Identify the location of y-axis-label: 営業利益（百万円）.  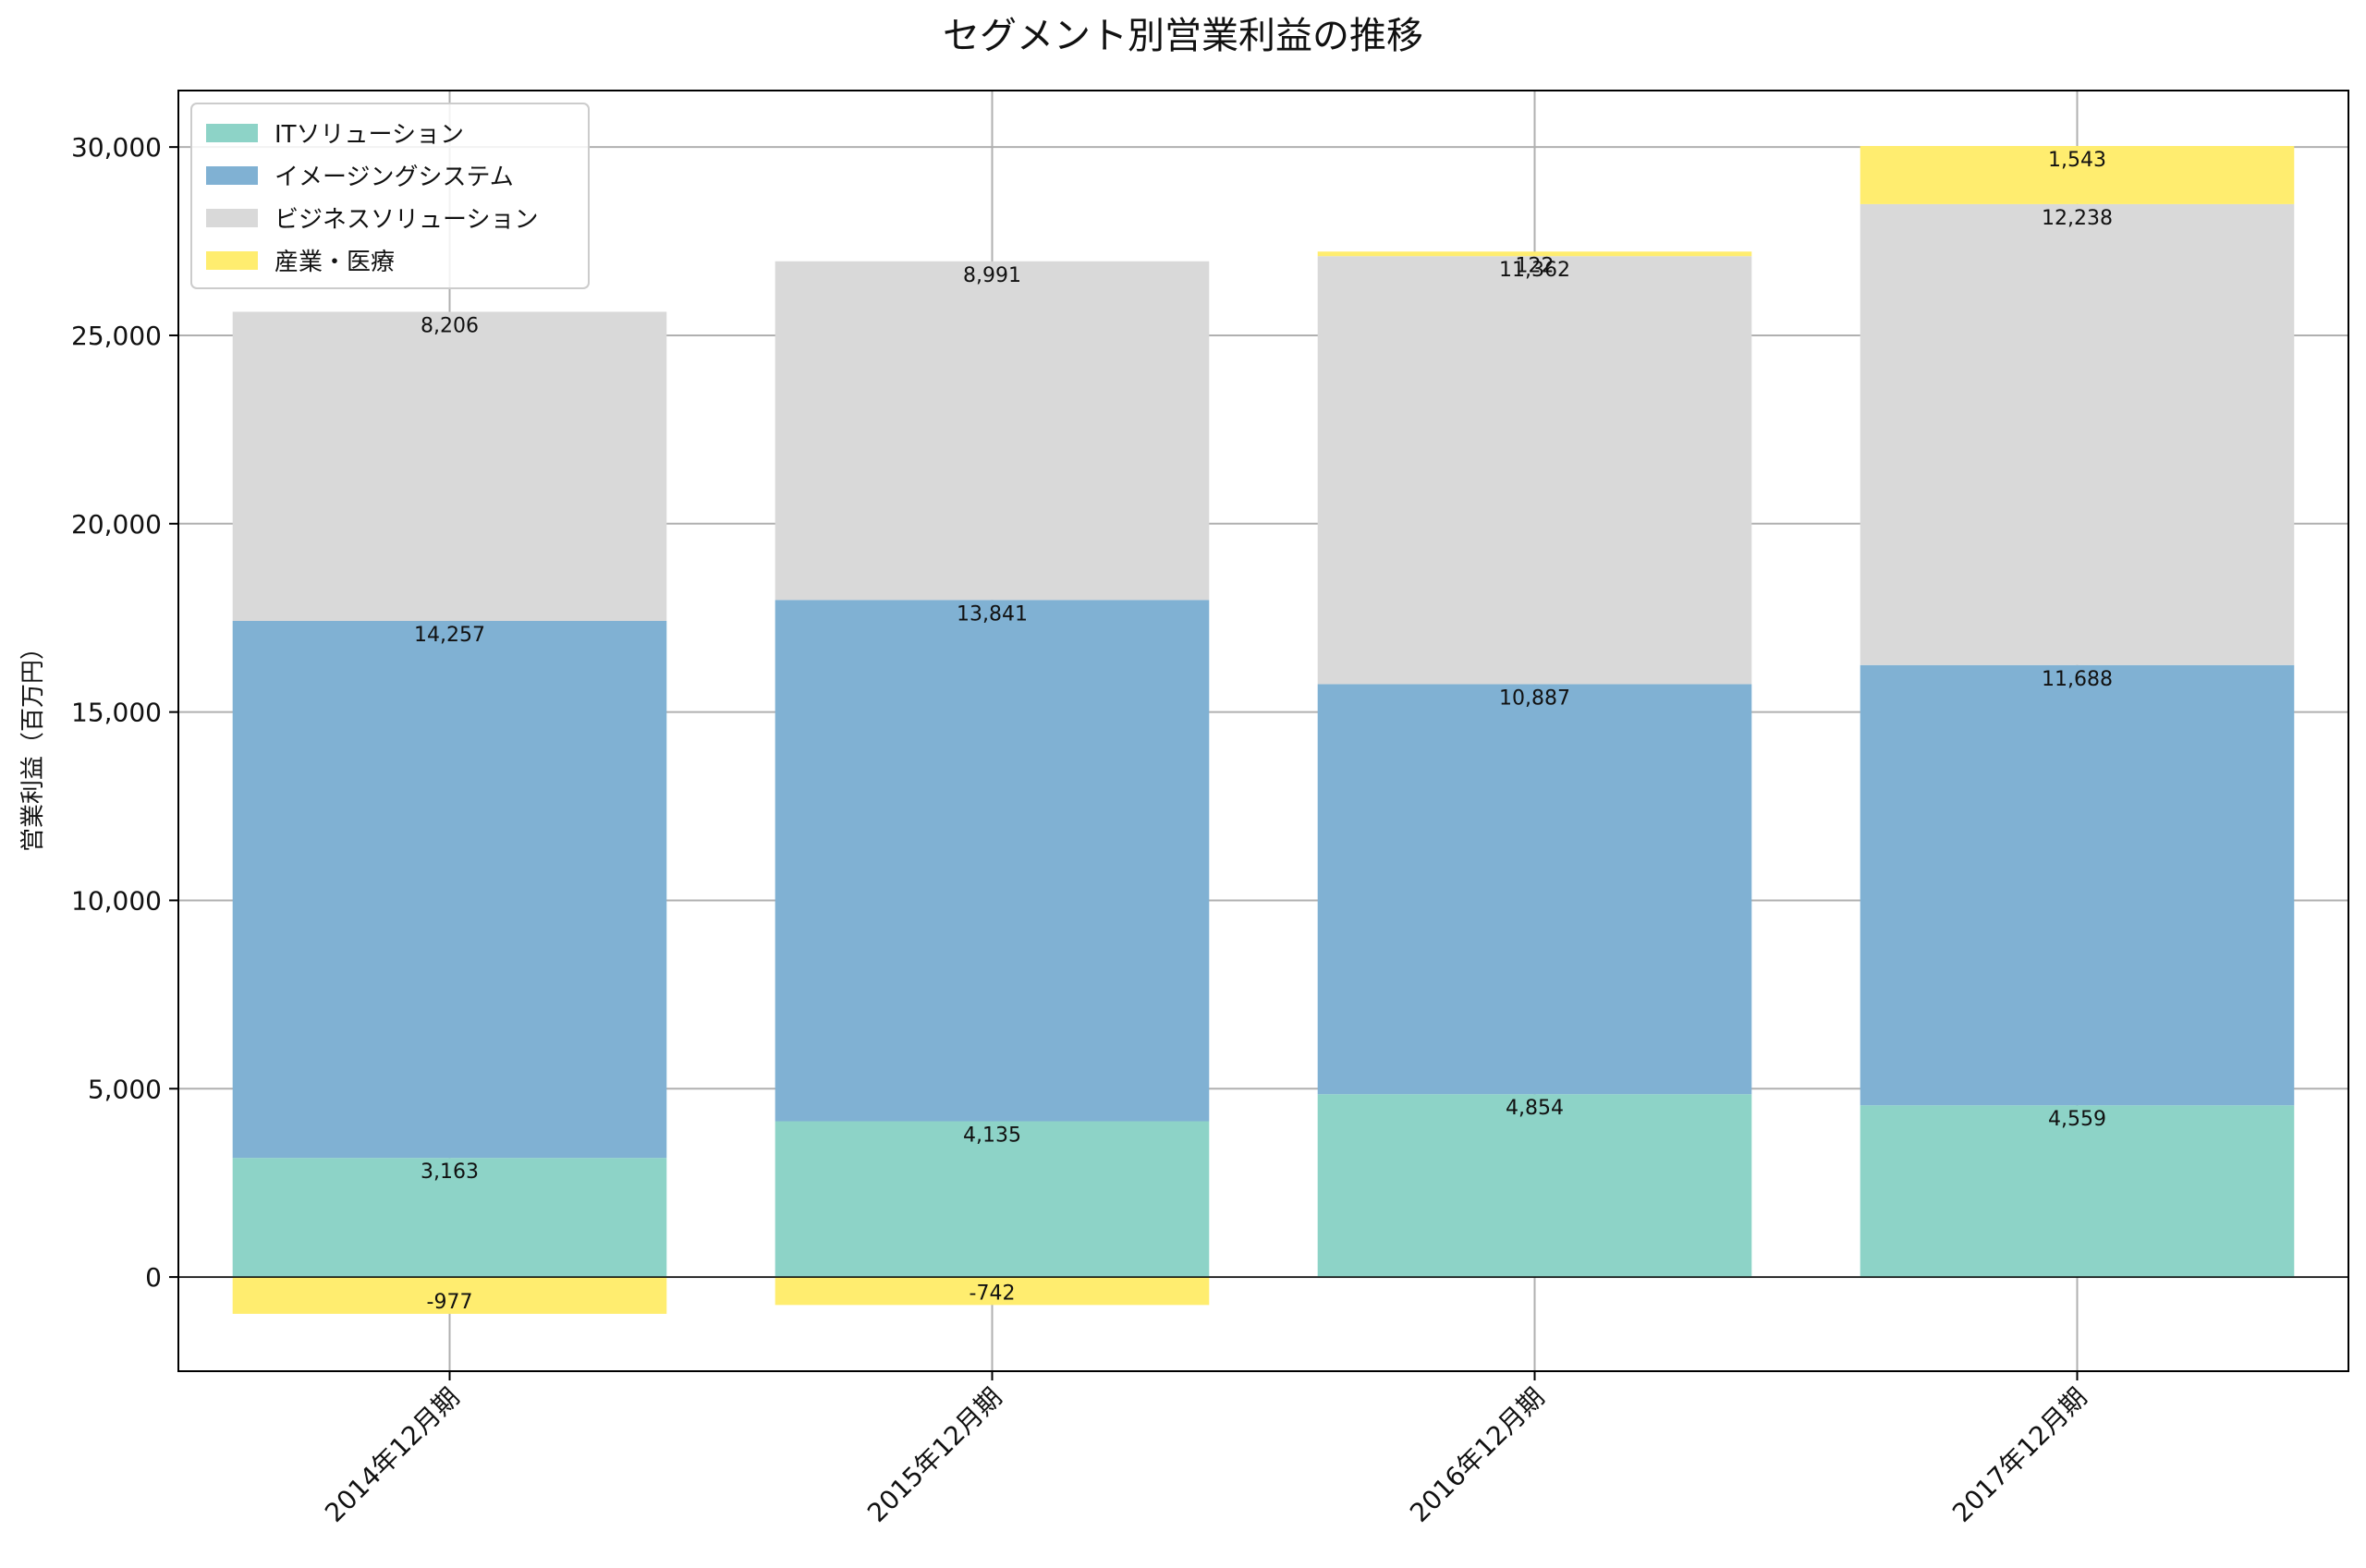
(33, 744).